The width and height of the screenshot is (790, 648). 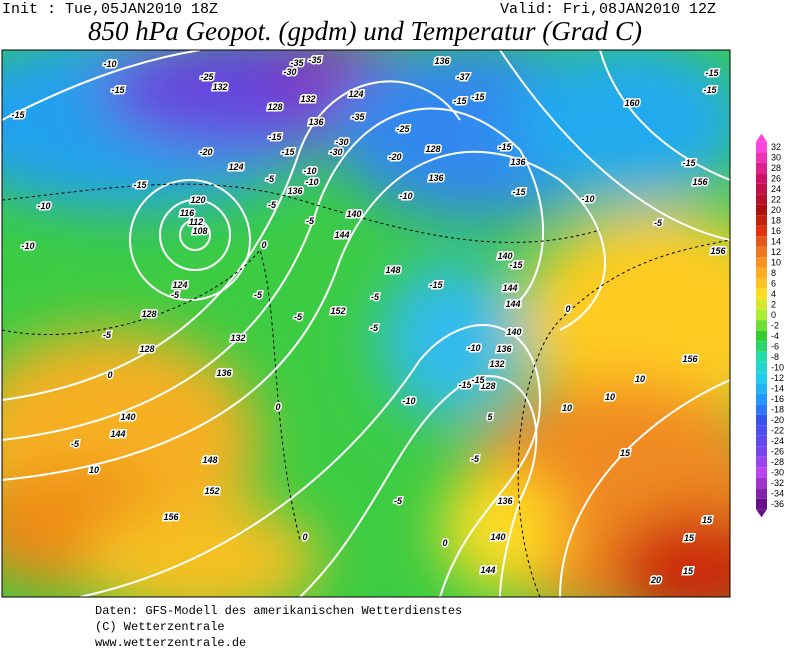 What do you see at coordinates (777, 473) in the screenshot?
I see `colorbar-label: -30` at bounding box center [777, 473].